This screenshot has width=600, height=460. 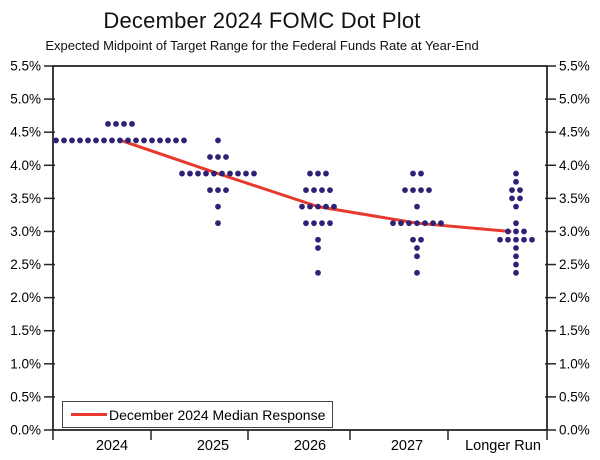 What do you see at coordinates (25, 297) in the screenshot?
I see `y-tick-label-left: 2.0%` at bounding box center [25, 297].